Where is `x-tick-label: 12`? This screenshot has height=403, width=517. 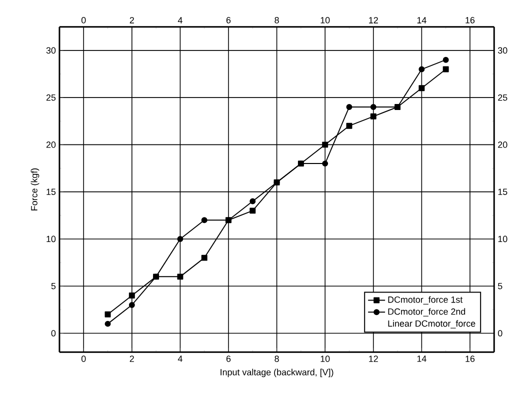 x-tick-label: 12 is located at coordinates (373, 20).